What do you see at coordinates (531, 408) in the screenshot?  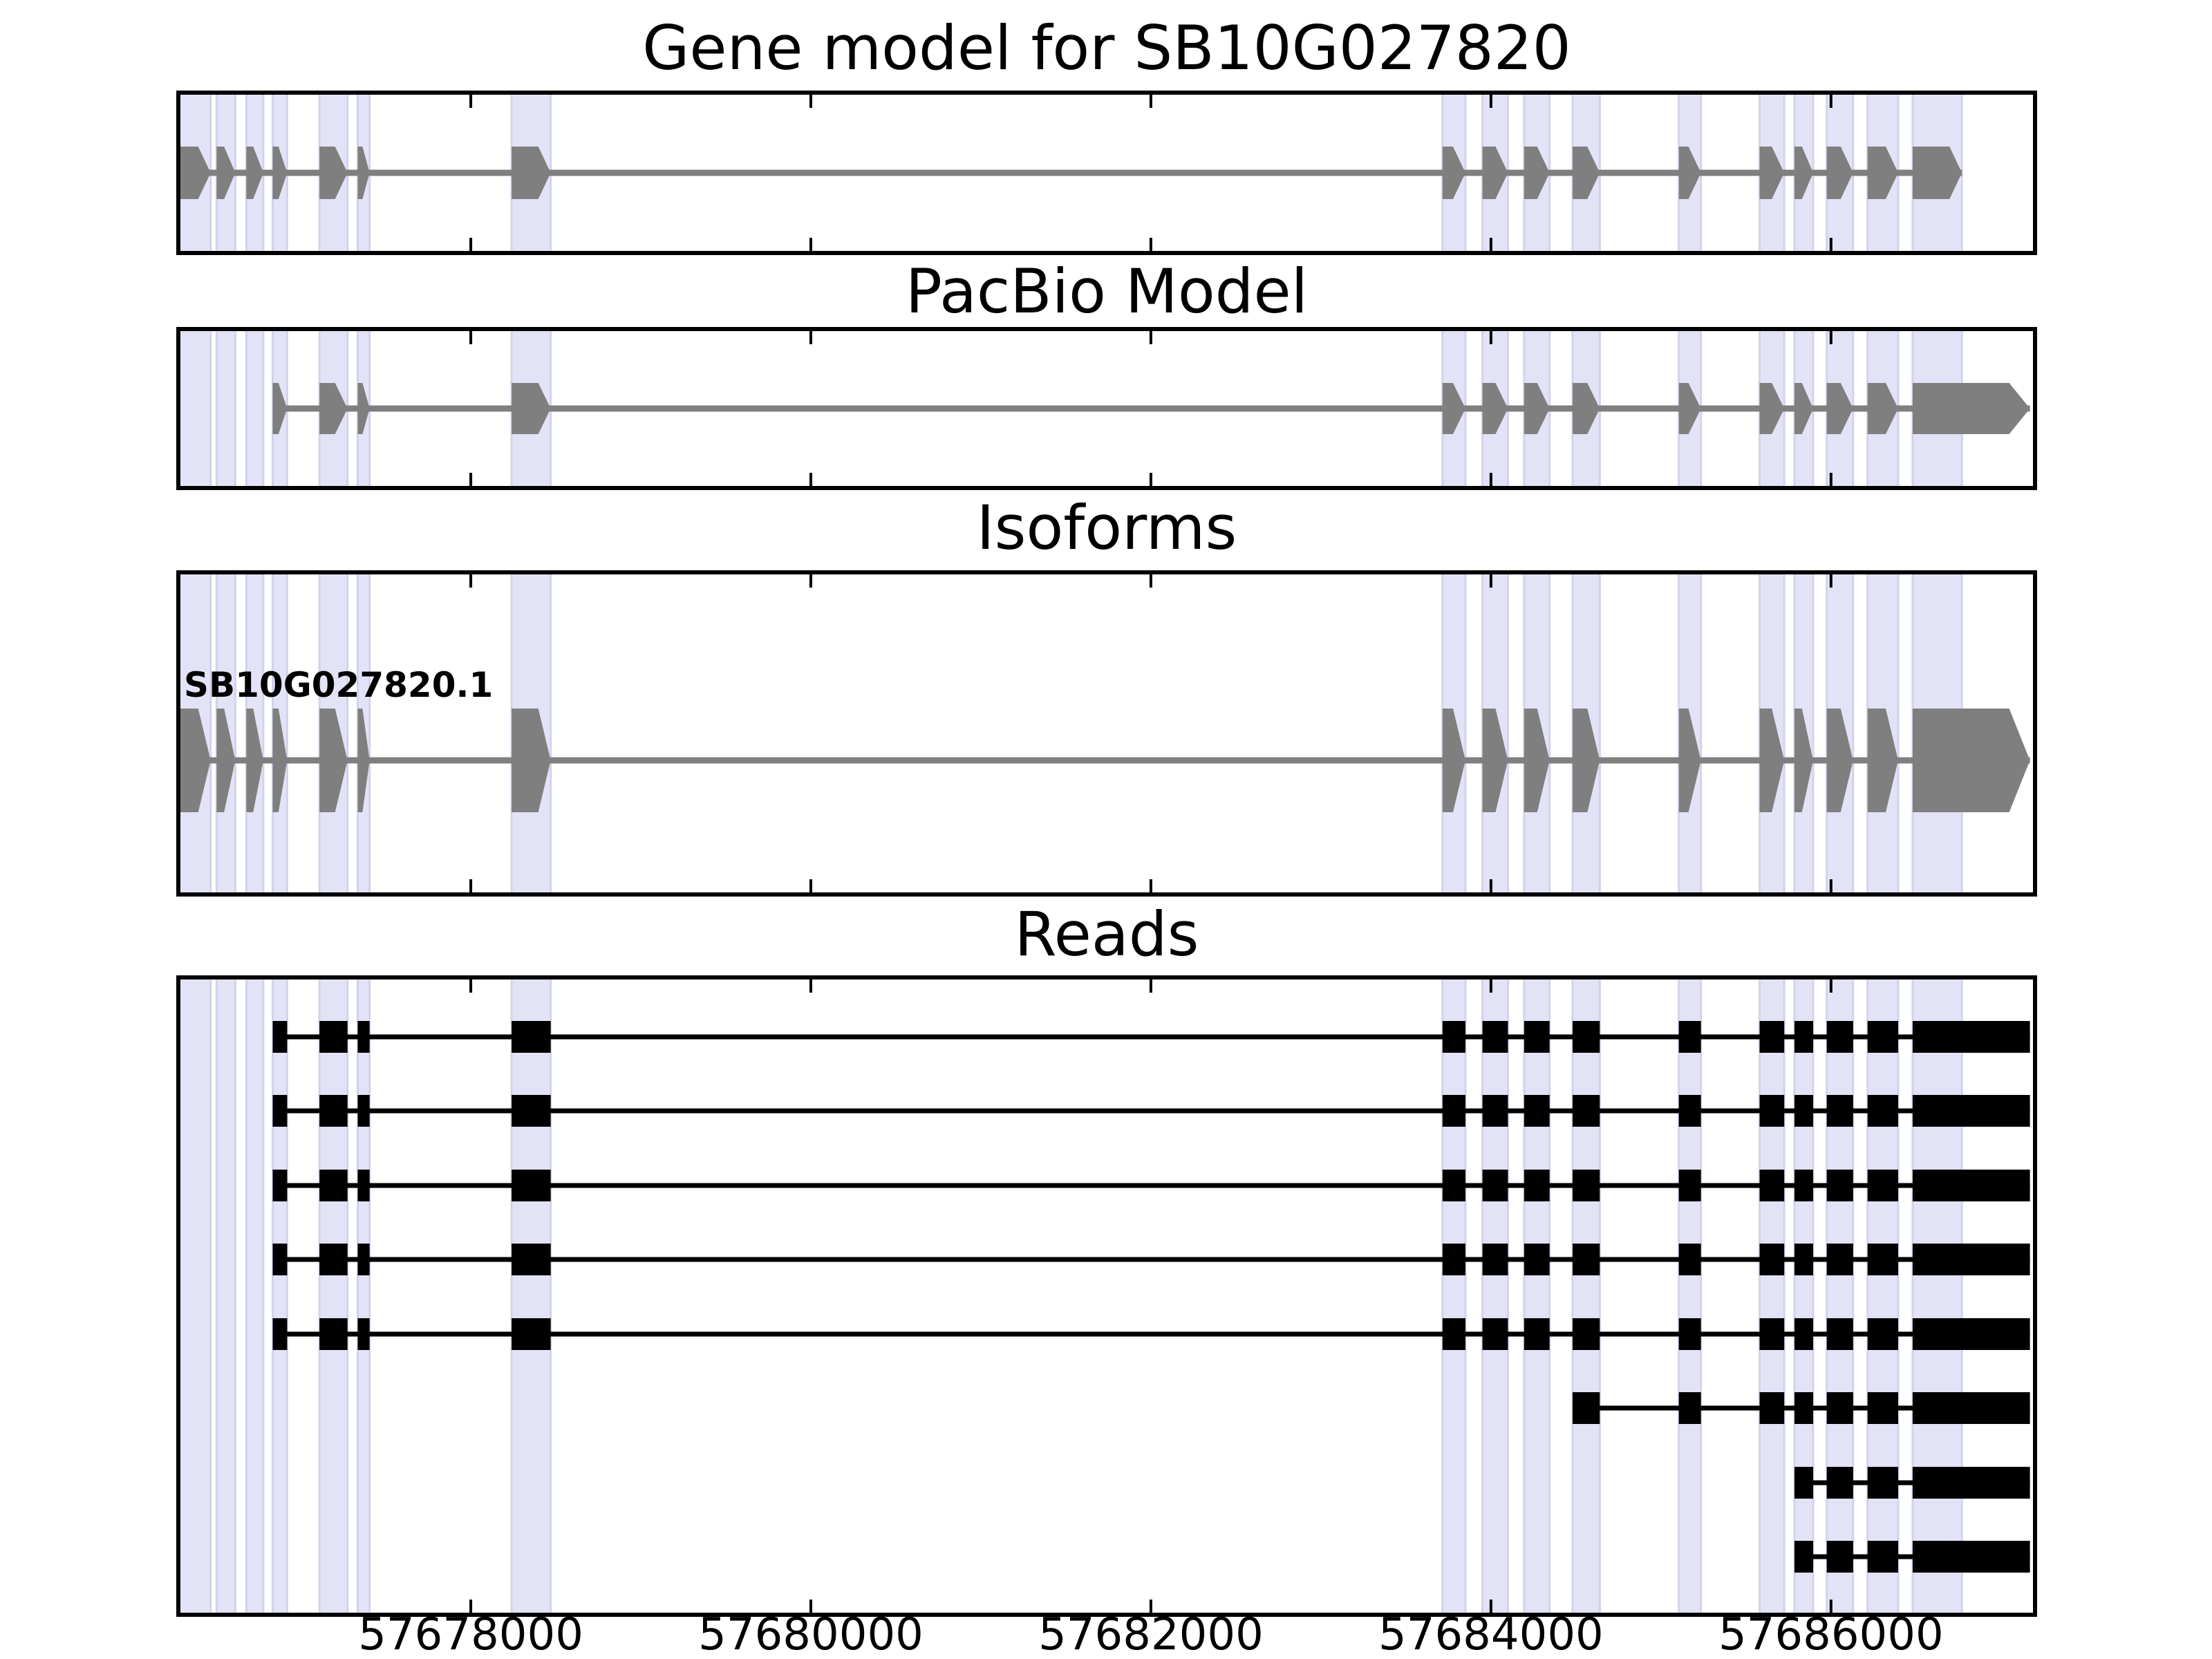 I see `exon-shape-e7` at bounding box center [531, 408].